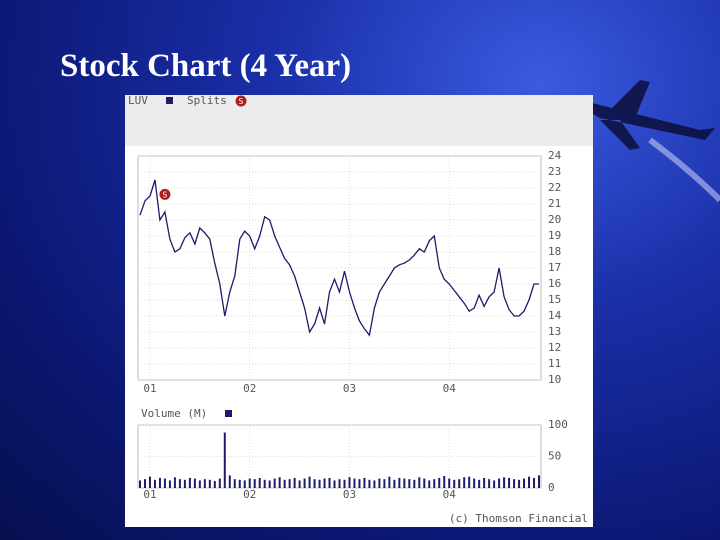 The width and height of the screenshot is (720, 540). I want to click on y-tick-label: 24, so click(555, 155).